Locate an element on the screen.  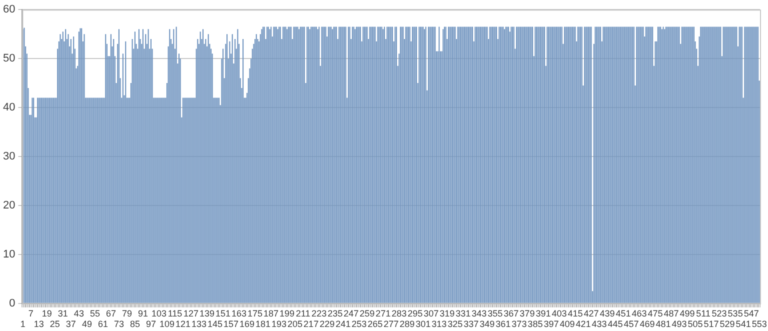
x-tick-label: 439 is located at coordinates (607, 313).